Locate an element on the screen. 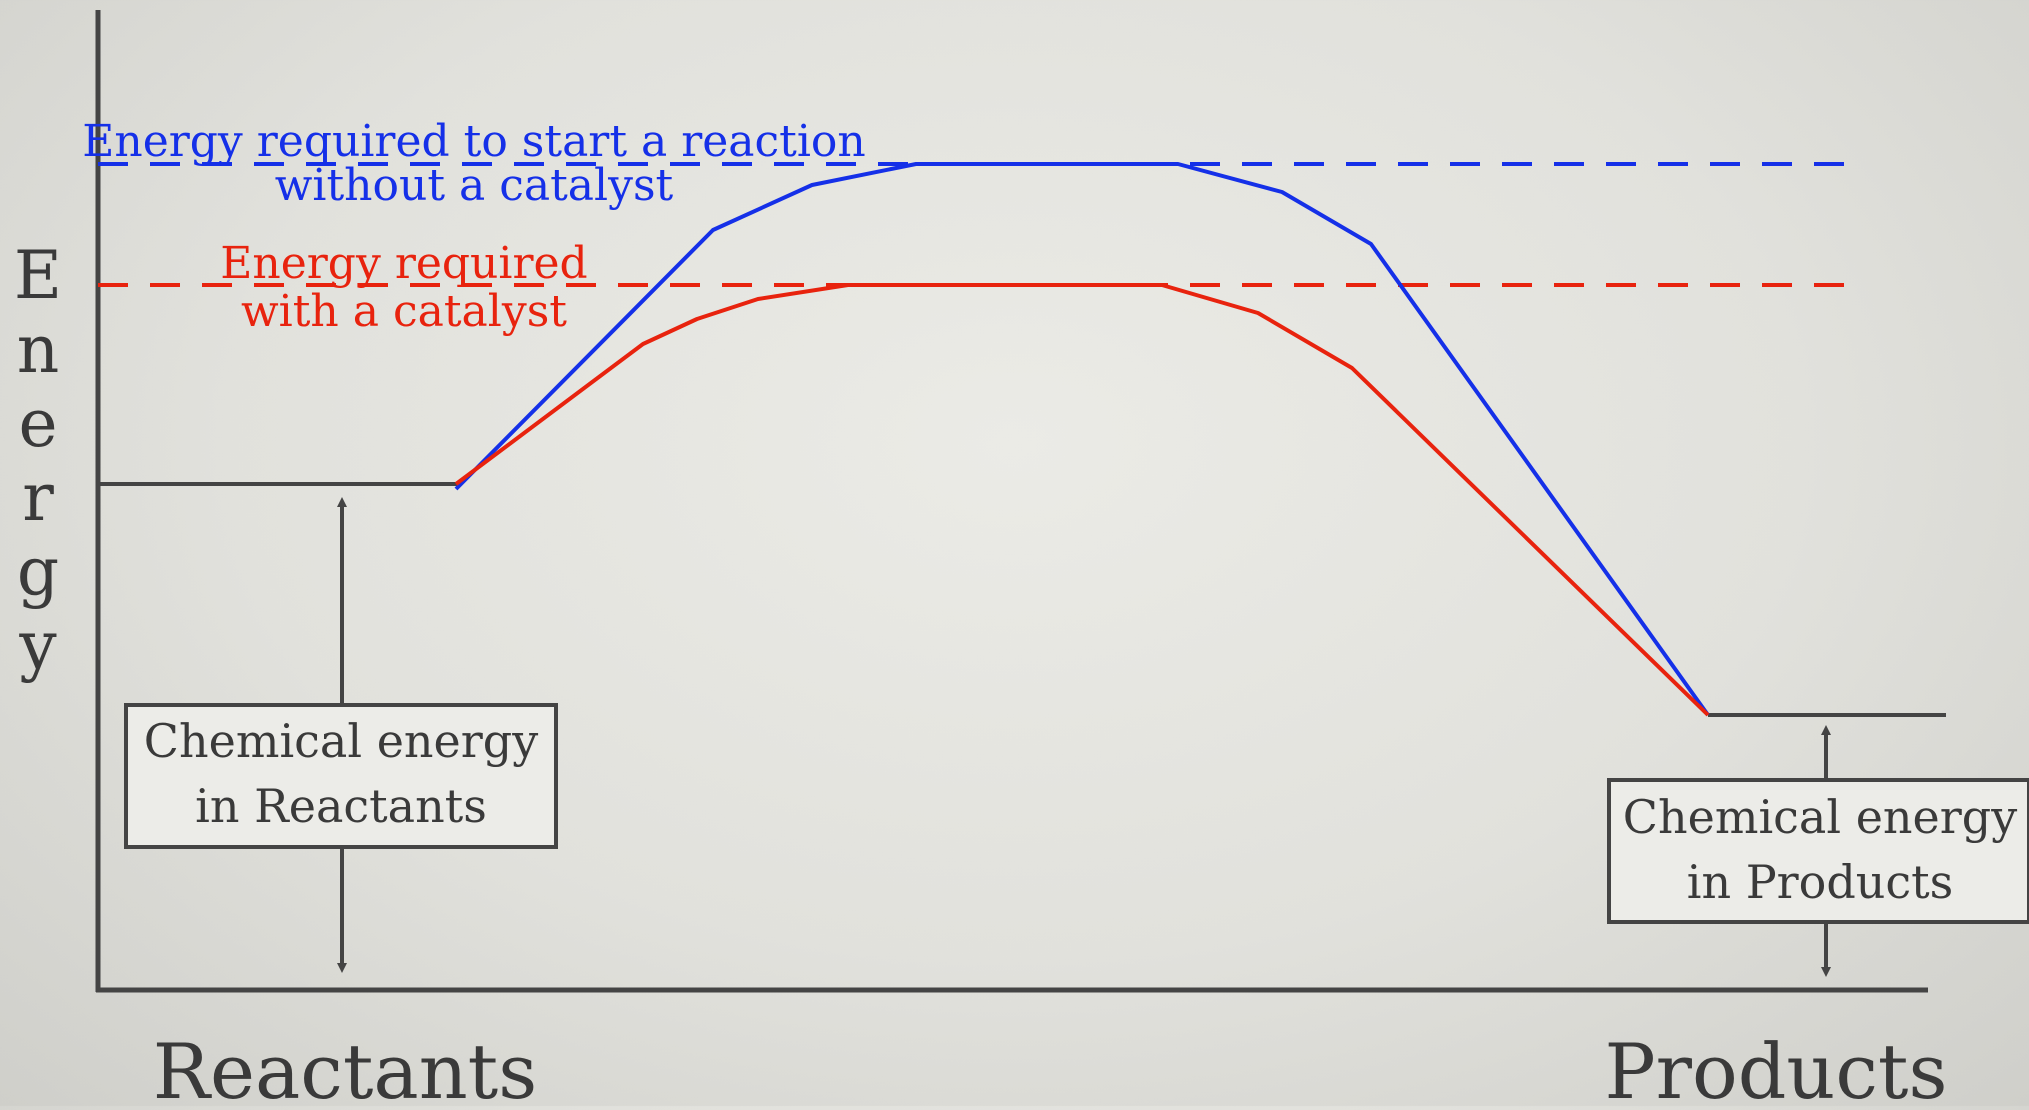  uncatalyzed-label-line2: without a catalyst is located at coordinates (474, 185).